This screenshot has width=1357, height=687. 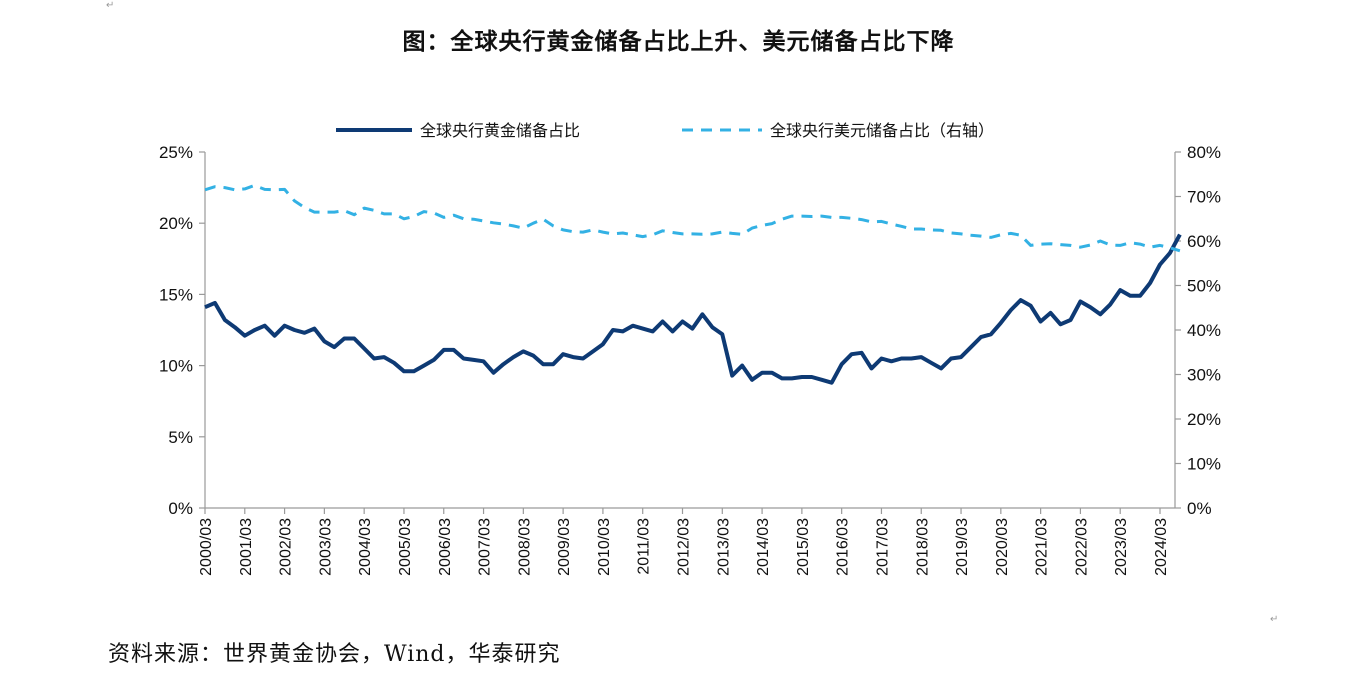 I want to click on x-axis-tick-label: 2024/03, so click(x=1161, y=547).